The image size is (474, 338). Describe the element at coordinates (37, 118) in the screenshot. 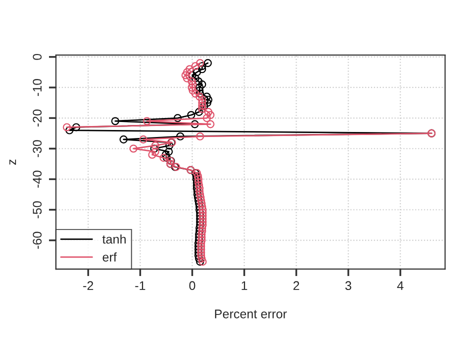

I see `y-tick-label: -20` at that location.